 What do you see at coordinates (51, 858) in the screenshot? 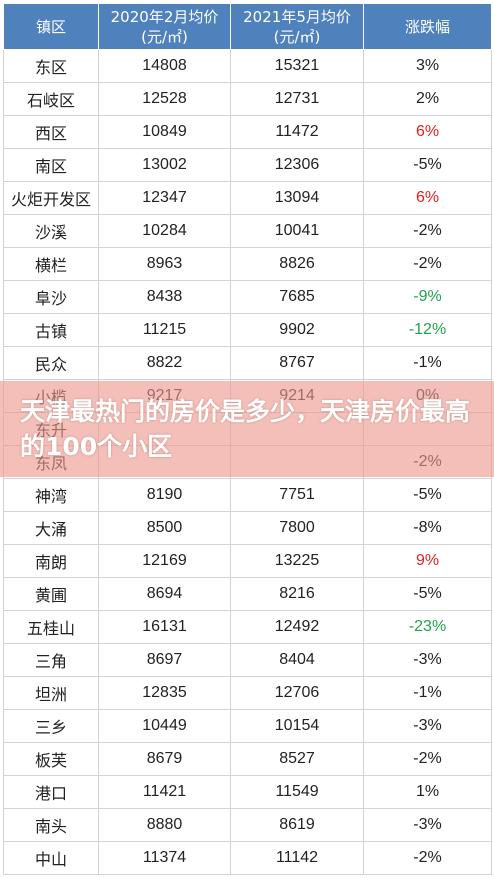
I see `cell-town: 中山` at bounding box center [51, 858].